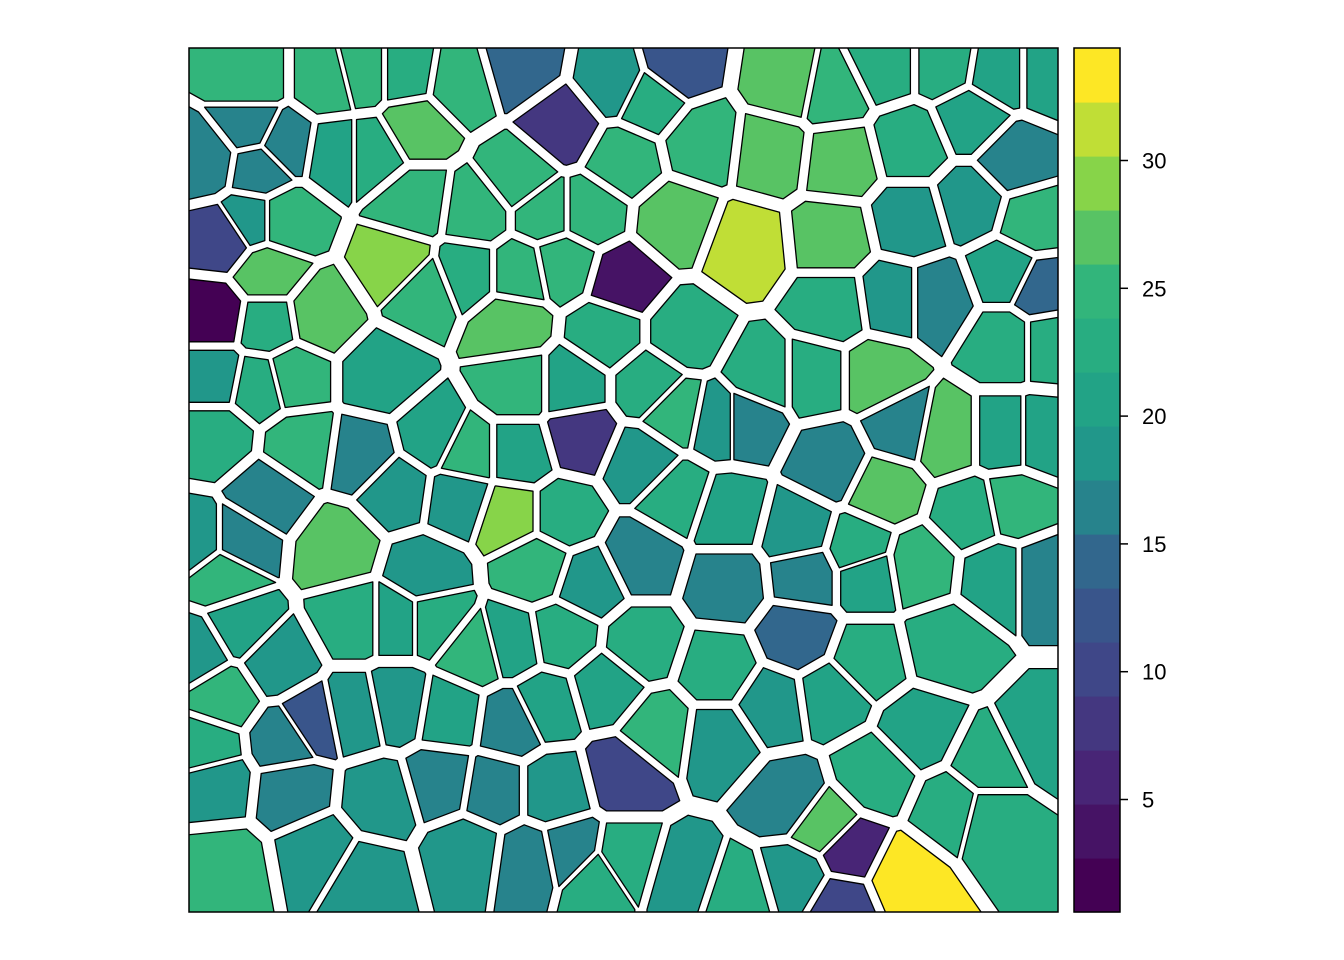 The image size is (1344, 960). Describe the element at coordinates (1154, 416) in the screenshot. I see `colorbar-tick-label: 20` at that location.